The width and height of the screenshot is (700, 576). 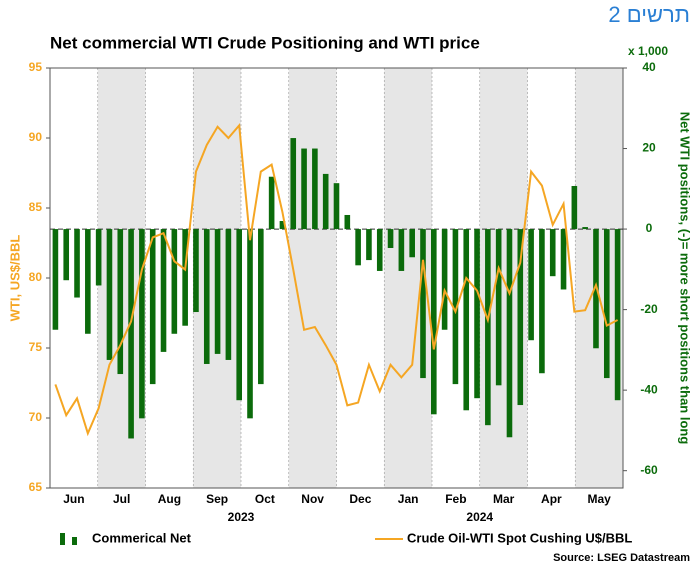 I want to click on x-tick-label: Jun, so click(x=73, y=499).